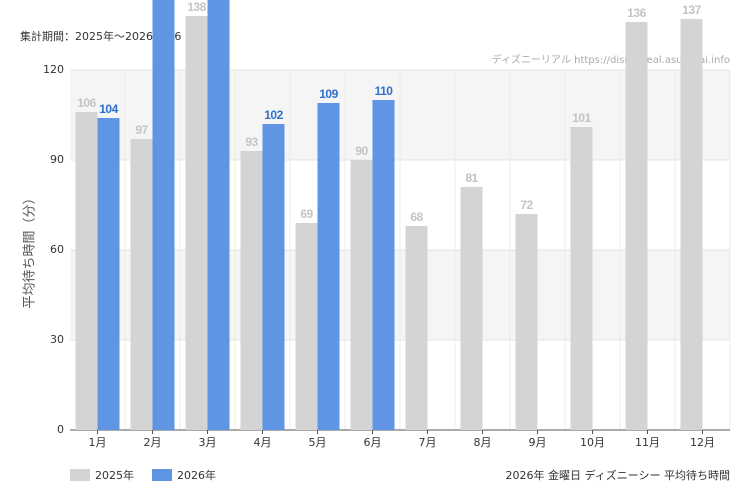 The height and width of the screenshot is (500, 750). What do you see at coordinates (538, 442) in the screenshot?
I see `x-tick-label: 9月` at bounding box center [538, 442].